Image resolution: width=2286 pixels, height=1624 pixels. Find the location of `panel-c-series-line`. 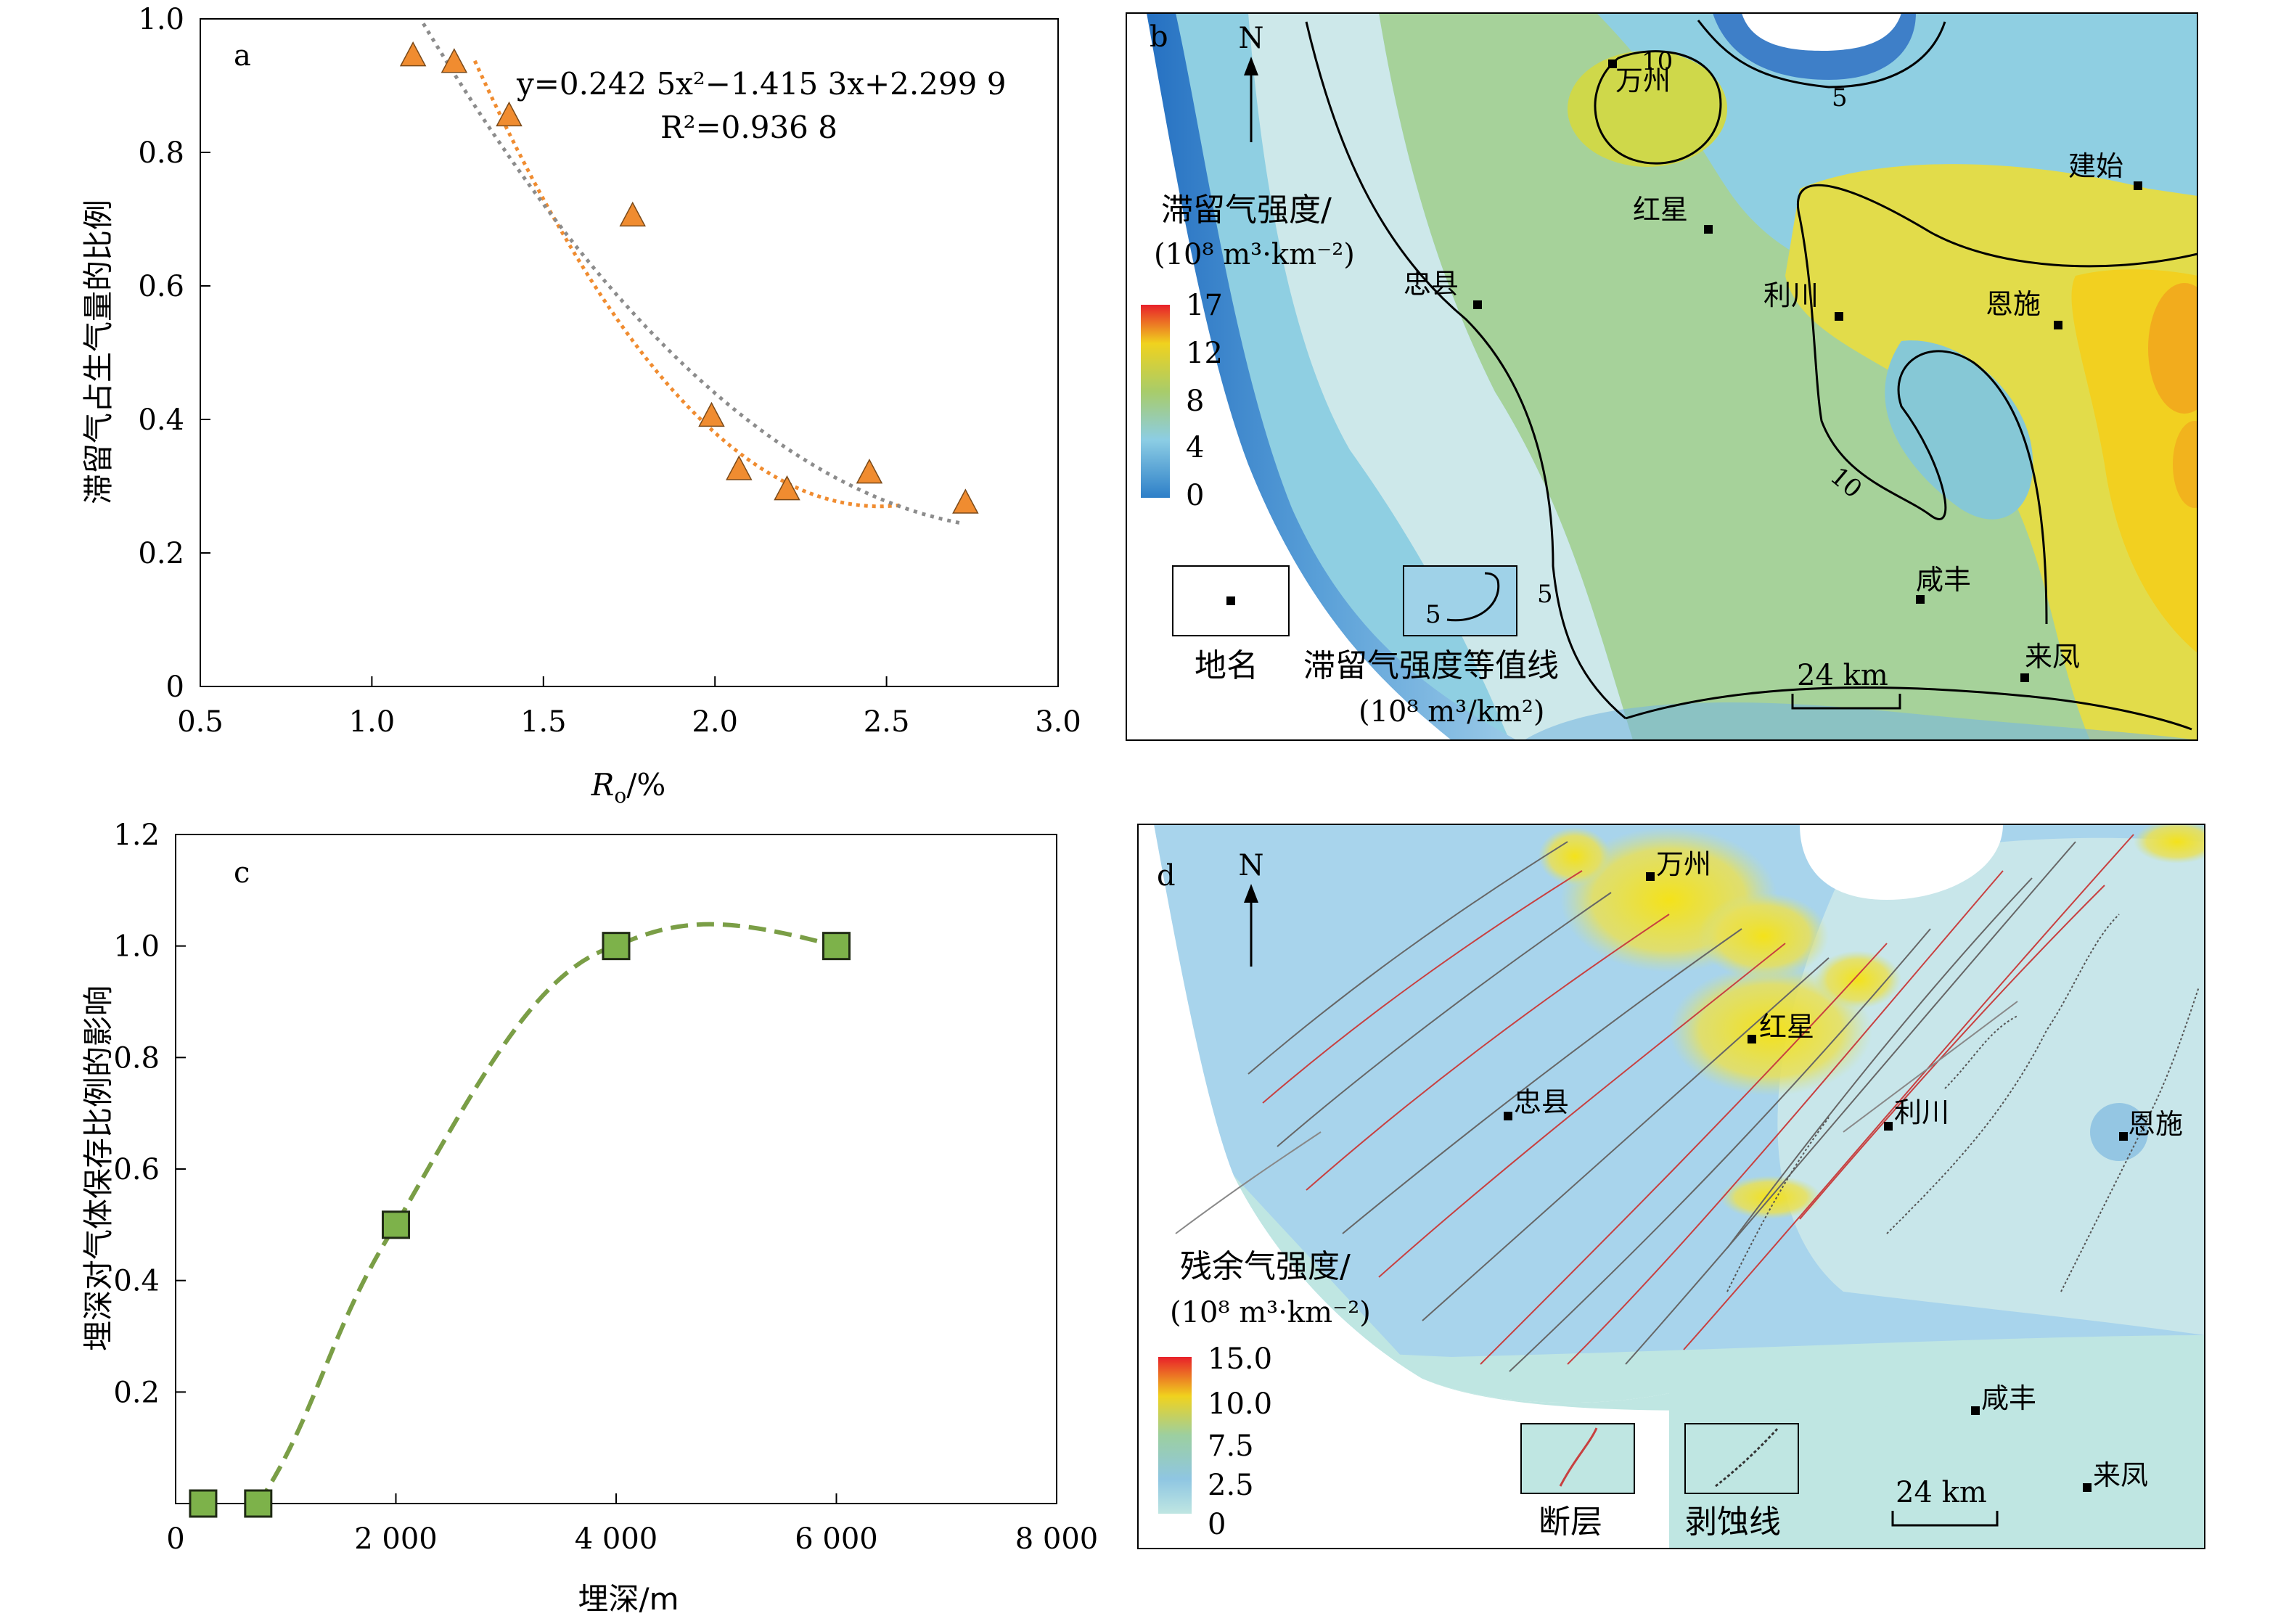

panel-c-series-line is located at coordinates (546, 1213).